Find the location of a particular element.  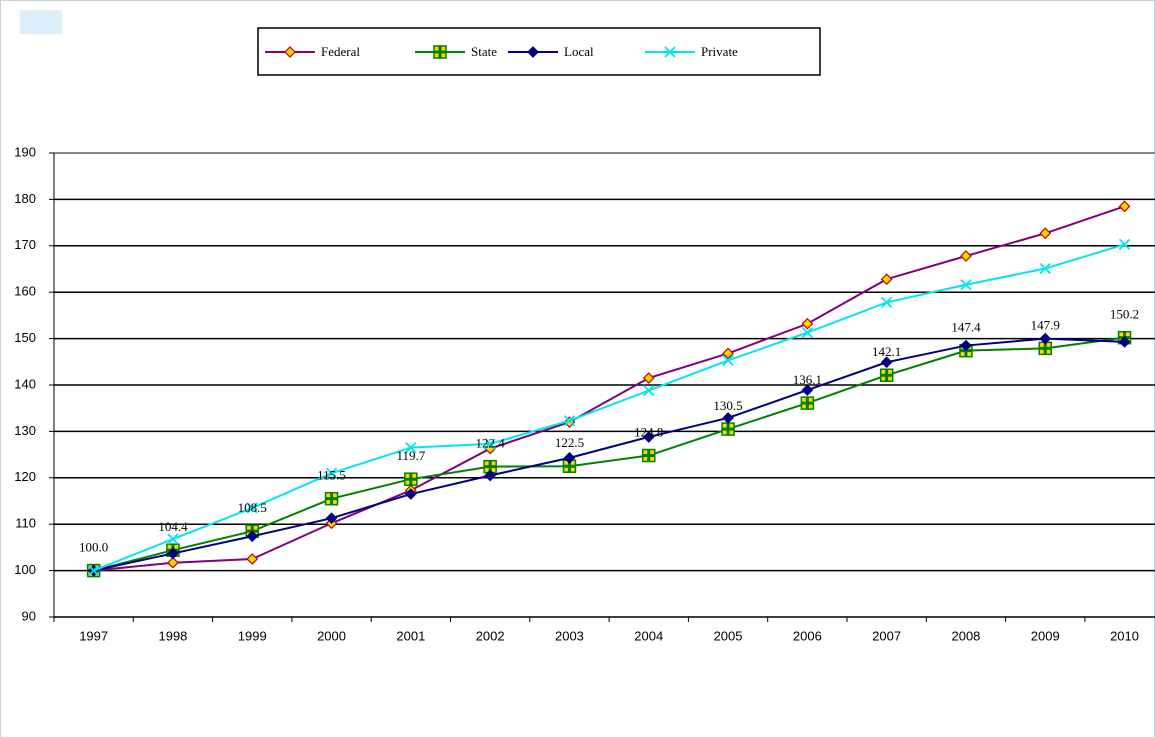

y-tick-label: 160 is located at coordinates (25, 291).